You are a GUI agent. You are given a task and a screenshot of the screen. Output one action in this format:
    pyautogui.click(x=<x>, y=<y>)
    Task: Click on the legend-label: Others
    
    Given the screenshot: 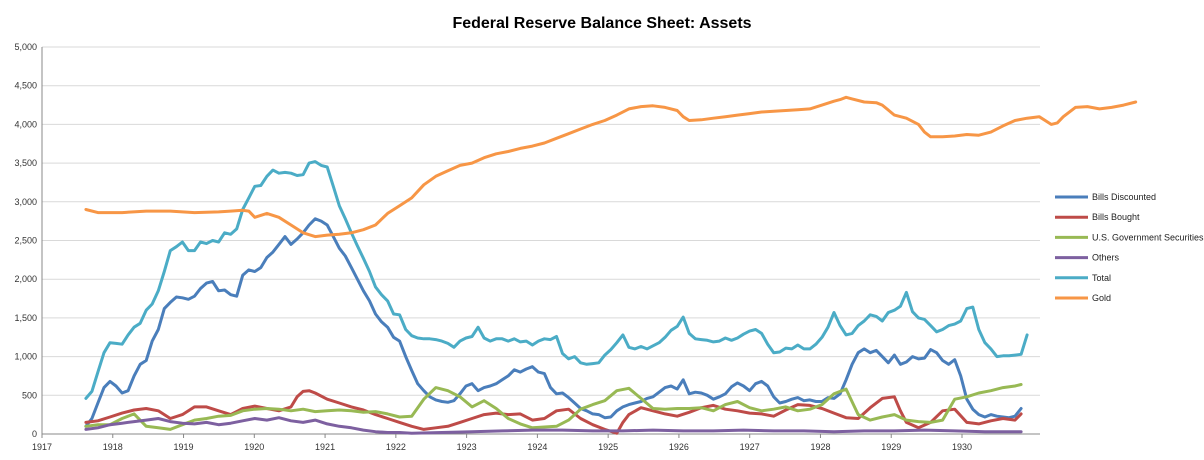 What is the action you would take?
    pyautogui.click(x=1106, y=258)
    